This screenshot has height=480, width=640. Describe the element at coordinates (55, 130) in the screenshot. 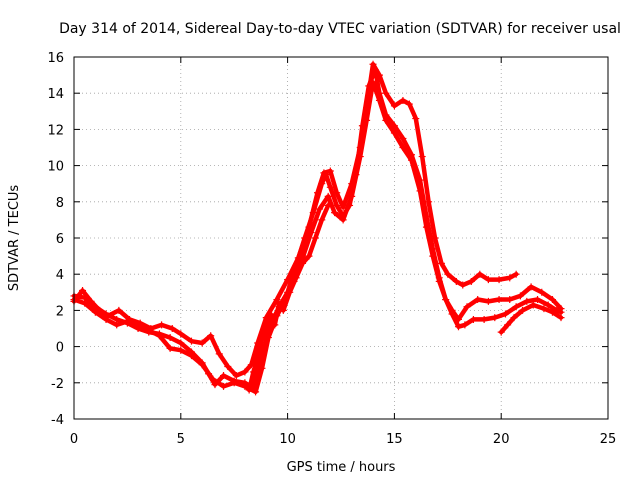

I see `y-tick-label: 12` at that location.